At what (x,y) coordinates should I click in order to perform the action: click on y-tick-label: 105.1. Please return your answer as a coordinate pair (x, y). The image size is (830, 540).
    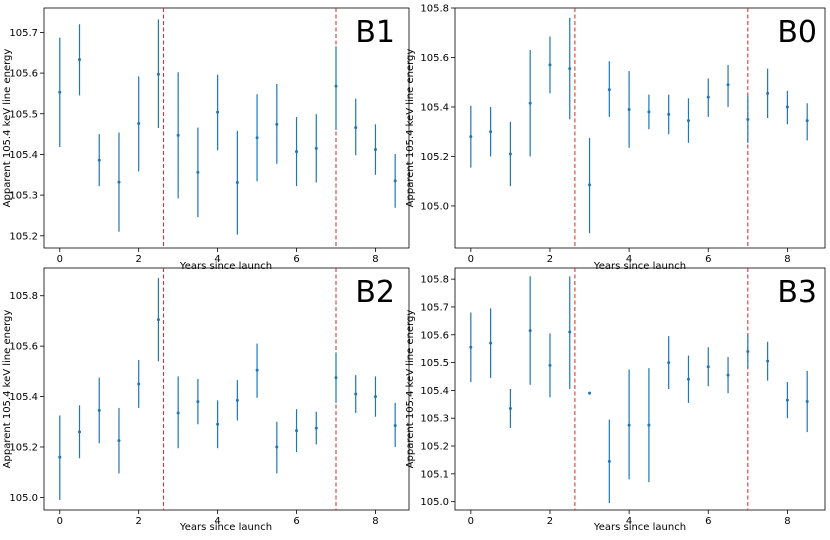
    Looking at the image, I should click on (434, 474).